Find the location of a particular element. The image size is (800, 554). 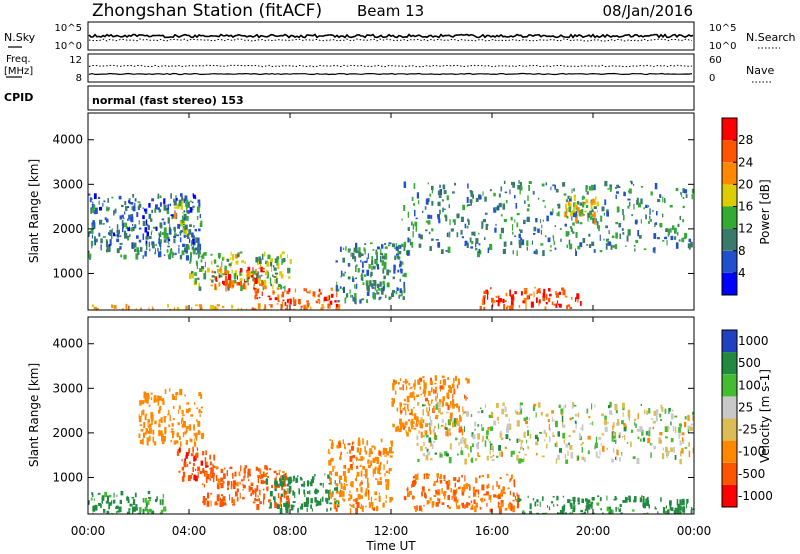

nave-trace is located at coordinates (390, 66).